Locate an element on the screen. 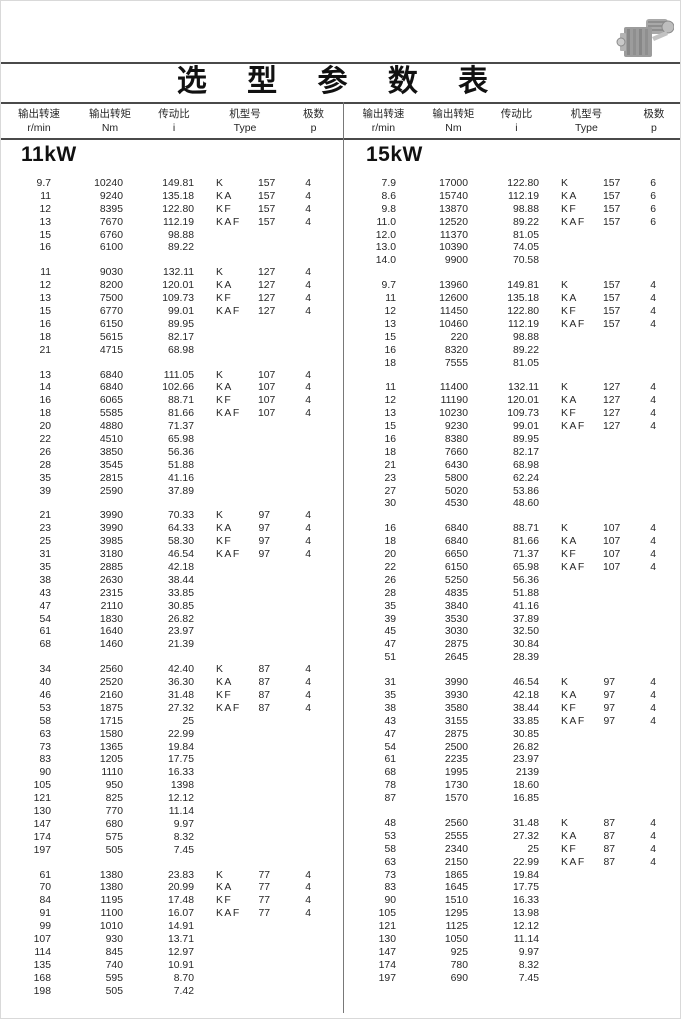  cell-output-speed: 34 is located at coordinates (45, 670).